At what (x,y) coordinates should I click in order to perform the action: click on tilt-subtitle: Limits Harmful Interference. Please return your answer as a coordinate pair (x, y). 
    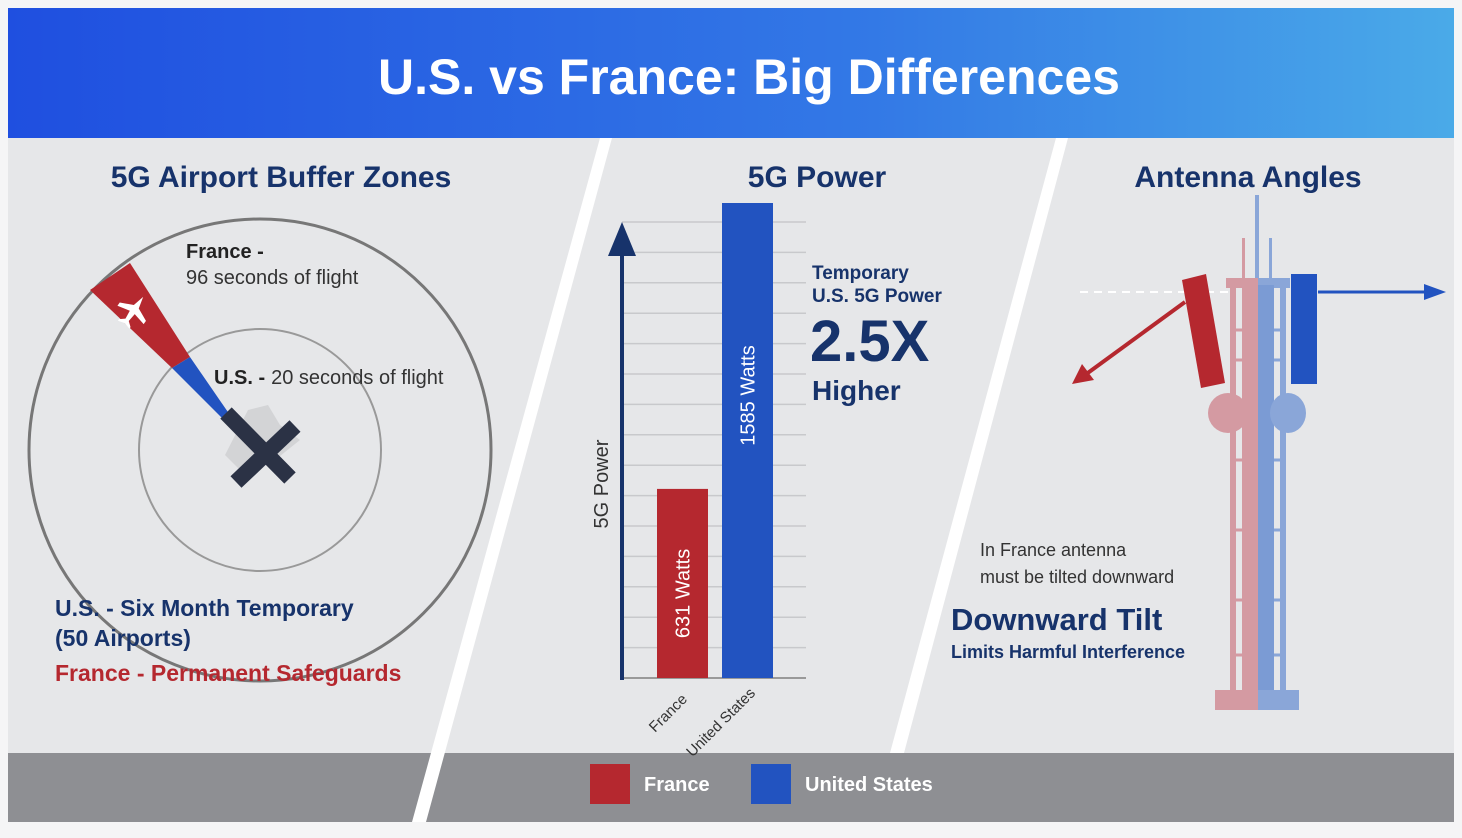
    Looking at the image, I should click on (1068, 652).